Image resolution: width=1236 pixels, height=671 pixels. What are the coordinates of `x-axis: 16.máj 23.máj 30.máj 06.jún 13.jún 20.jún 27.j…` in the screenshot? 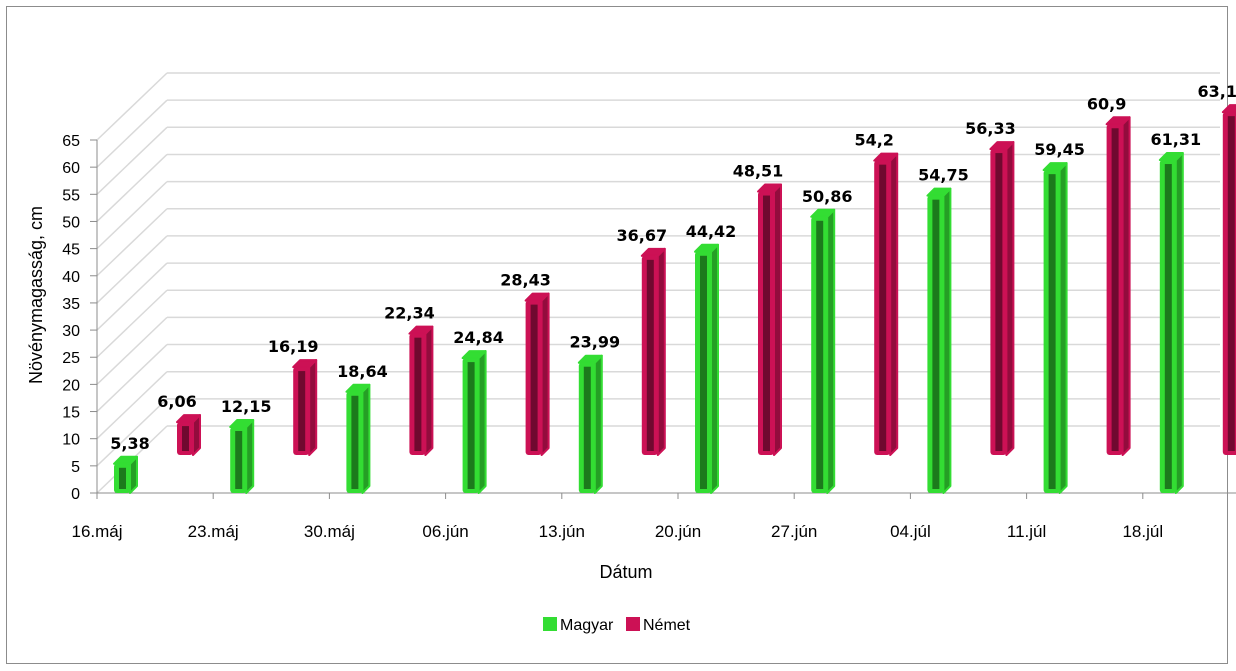 It's located at (653, 516).